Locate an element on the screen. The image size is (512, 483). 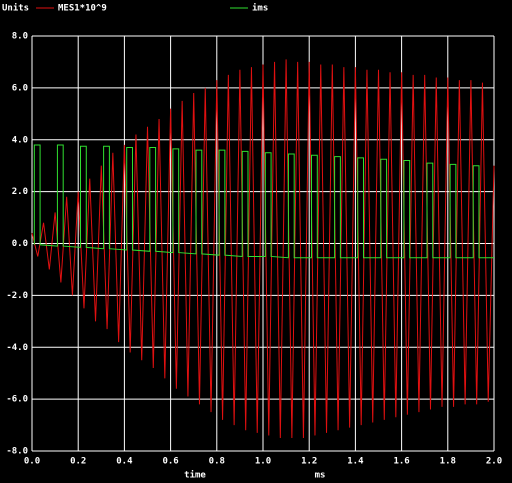
x-tick-label: 2.0 is located at coordinates (494, 462).